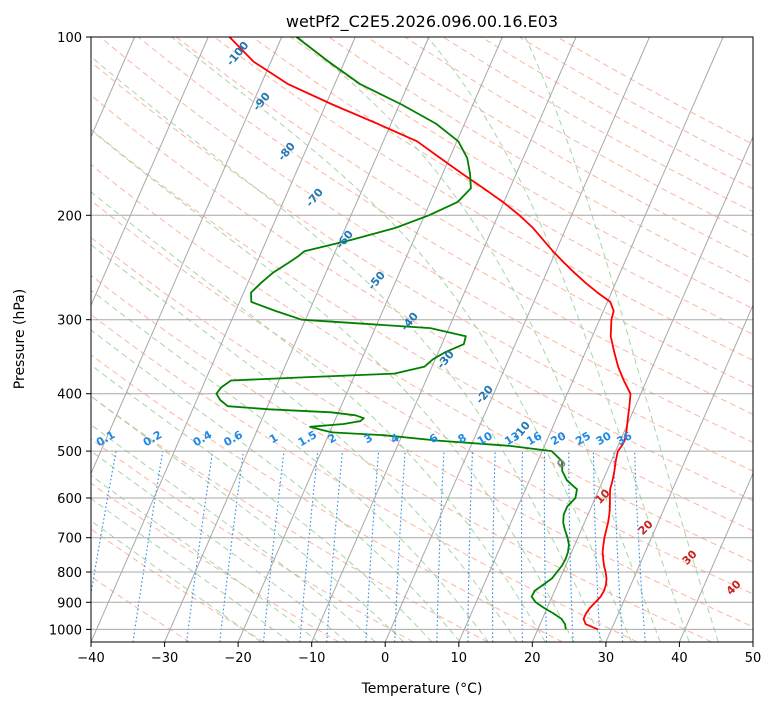 The image size is (775, 712). What do you see at coordinates (532, 658) in the screenshot?
I see `x-tick-label: 20` at bounding box center [532, 658].